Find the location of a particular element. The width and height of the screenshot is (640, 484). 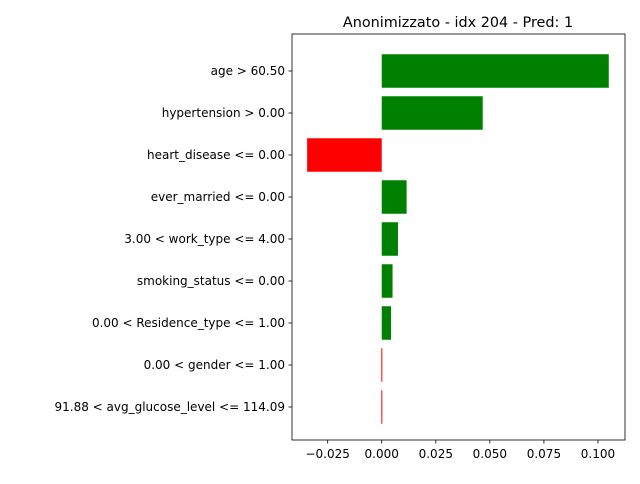

x-axis: −0.025 0.000 0.025 0.050 0.075 0.100 is located at coordinates (460, 450).